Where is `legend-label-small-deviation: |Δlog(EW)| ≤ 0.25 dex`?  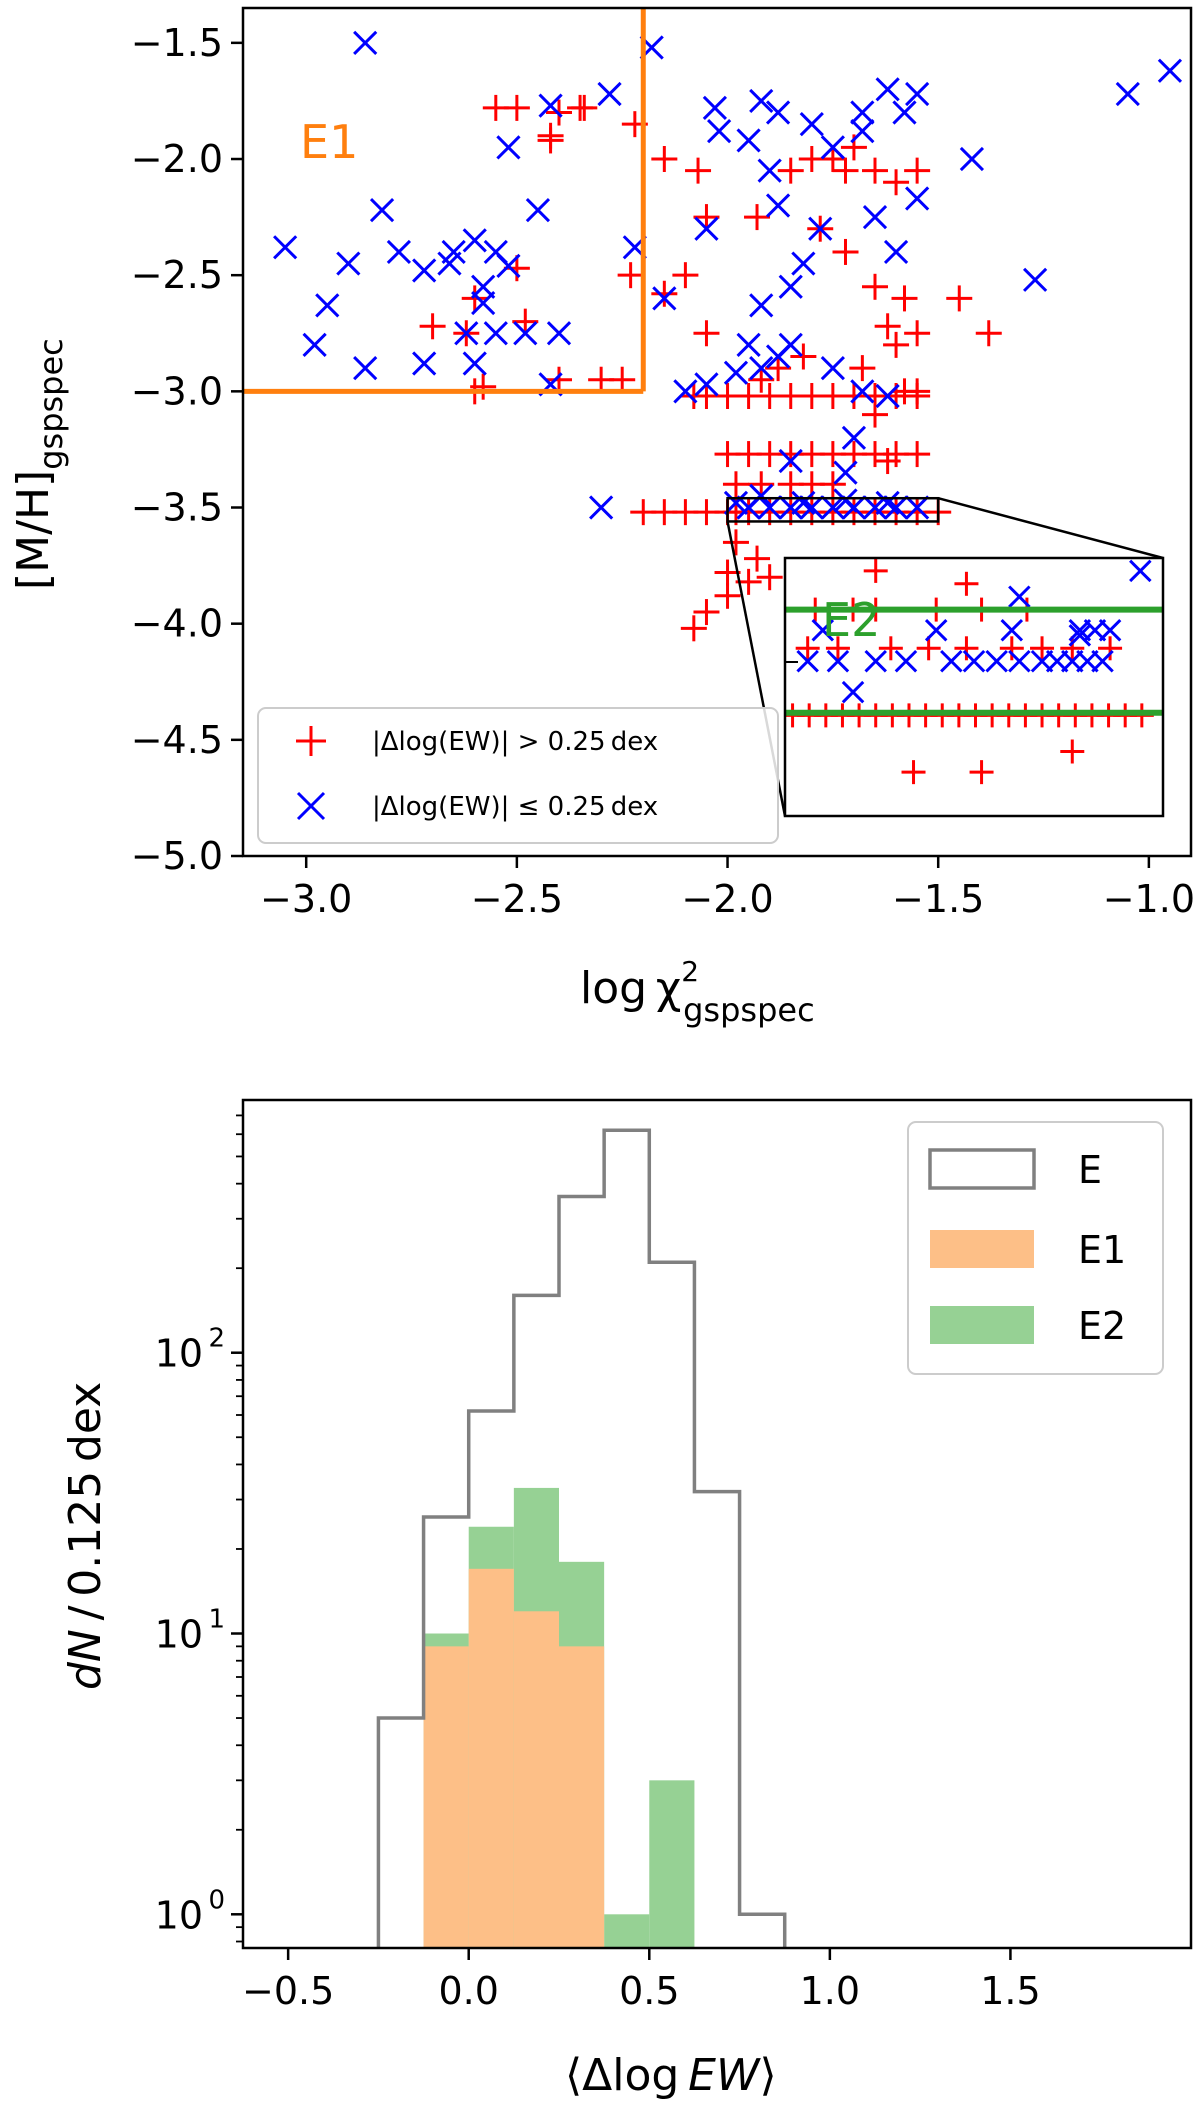
legend-label-small-deviation: |Δlog(EW)| ≤ 0.25 dex is located at coordinates (515, 807).